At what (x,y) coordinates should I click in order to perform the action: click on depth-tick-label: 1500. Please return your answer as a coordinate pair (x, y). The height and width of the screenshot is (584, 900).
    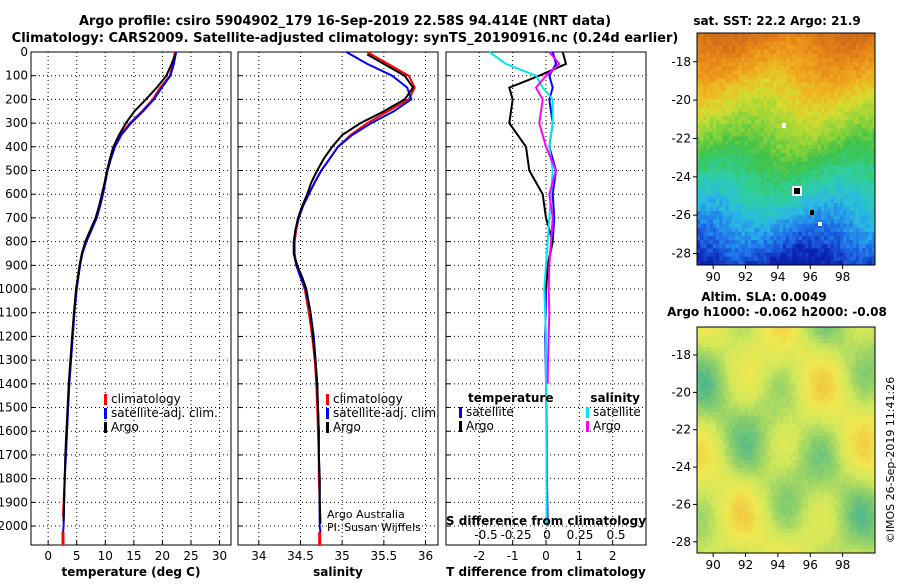
    Looking at the image, I should click on (14, 408).